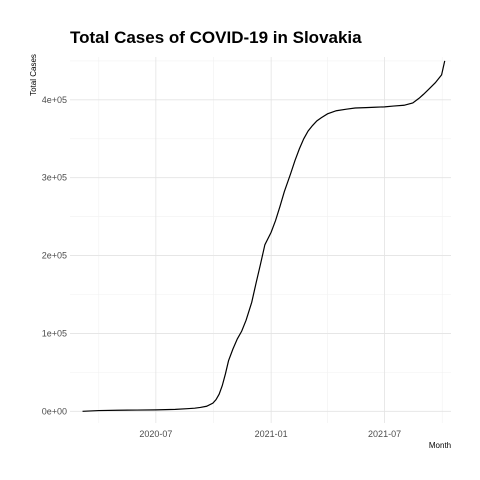 This screenshot has height=480, width=480. What do you see at coordinates (54, 411) in the screenshot?
I see `y-tick-label: 0e+00` at bounding box center [54, 411].